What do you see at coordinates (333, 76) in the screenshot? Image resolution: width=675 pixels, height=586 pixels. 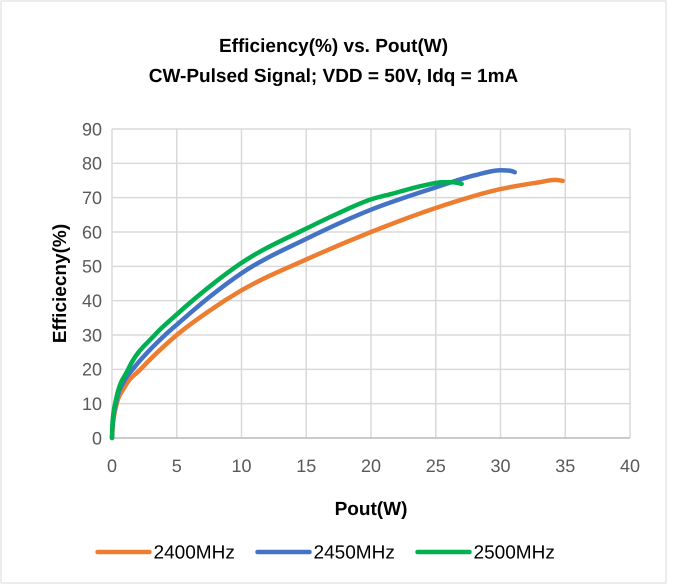 I see `chart-subtitle: CW-Pulsed Signal; VDD = 50V, Idq = 1mA` at bounding box center [333, 76].